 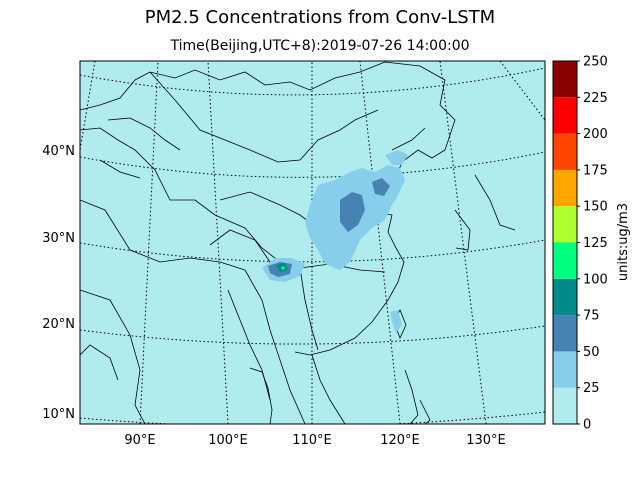 What do you see at coordinates (587, 425) in the screenshot?
I see `colorbar-tick-label: 0` at bounding box center [587, 425].